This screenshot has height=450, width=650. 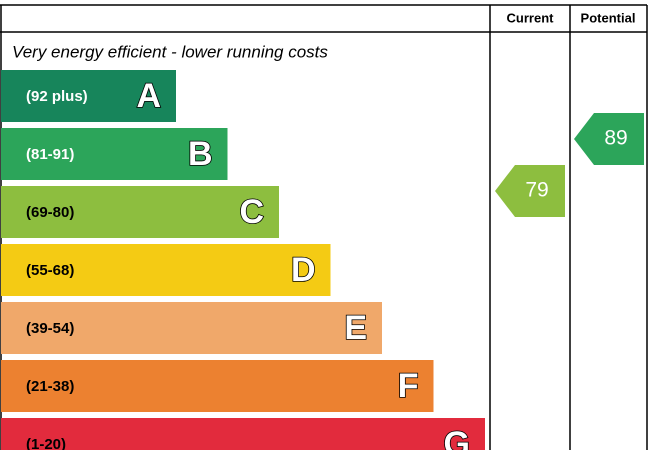 I want to click on band-range: (55-68), so click(x=50, y=270).